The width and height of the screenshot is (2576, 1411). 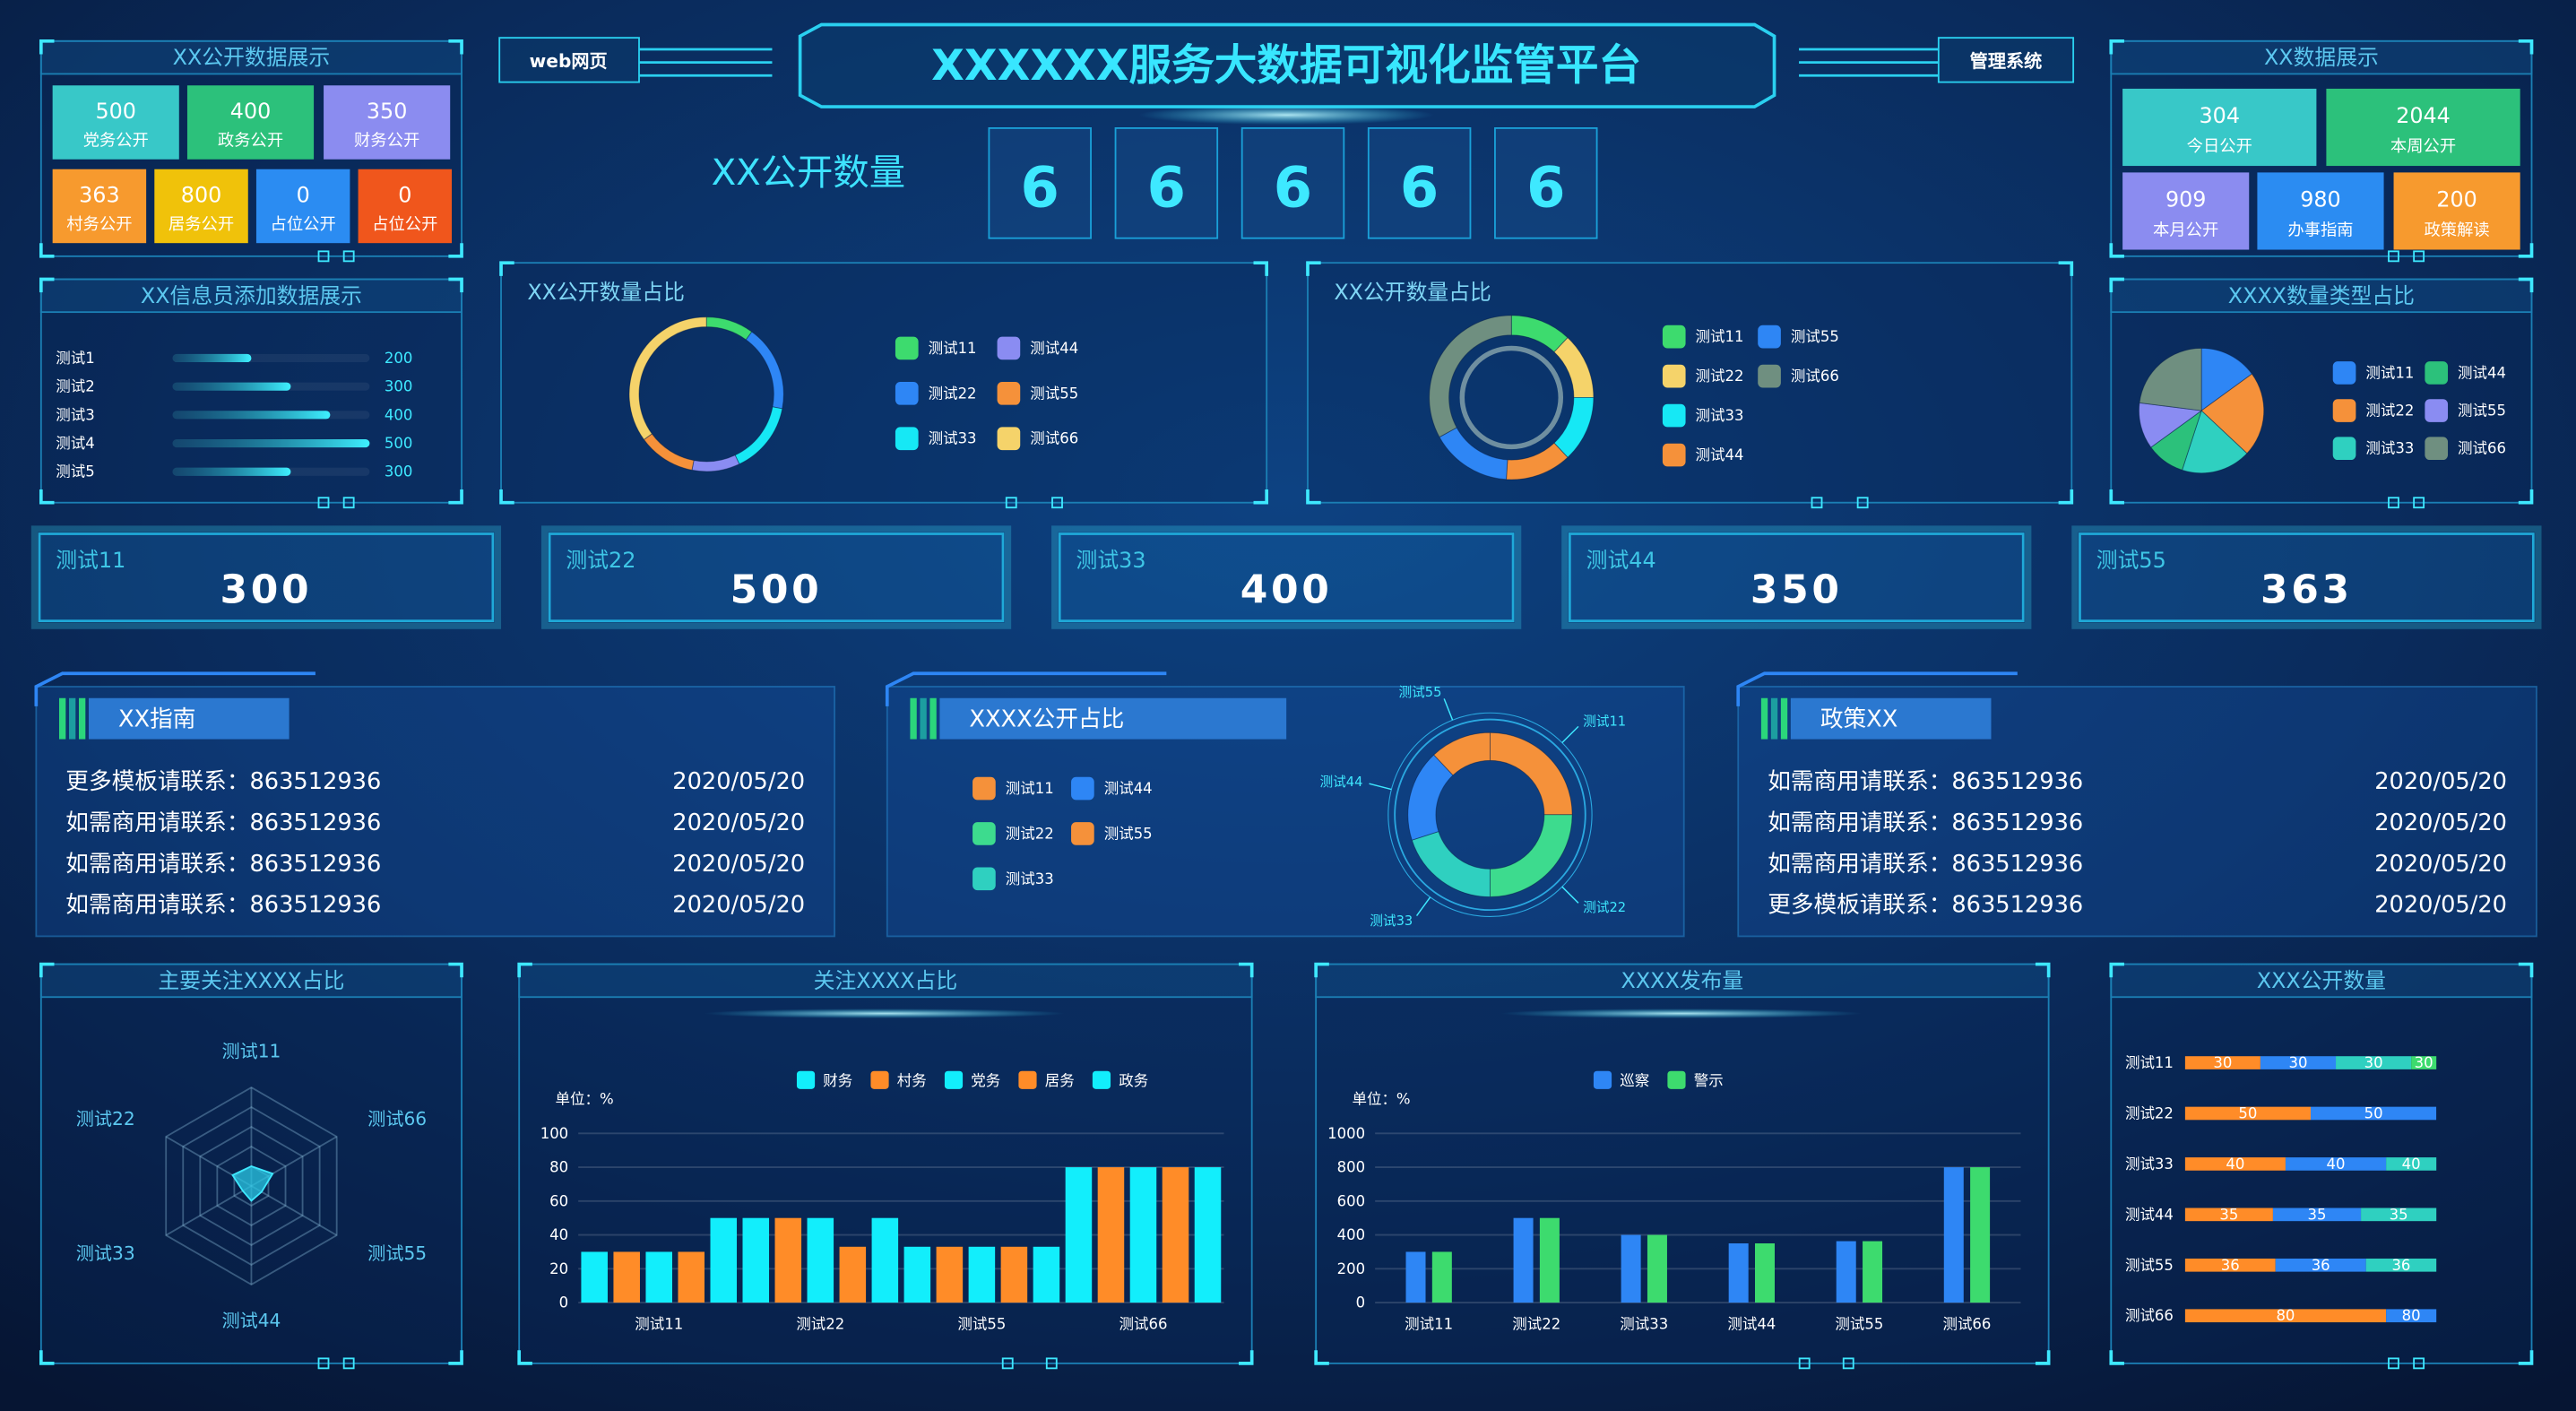 What do you see at coordinates (398, 471) in the screenshot?
I see `bar-value: 300` at bounding box center [398, 471].